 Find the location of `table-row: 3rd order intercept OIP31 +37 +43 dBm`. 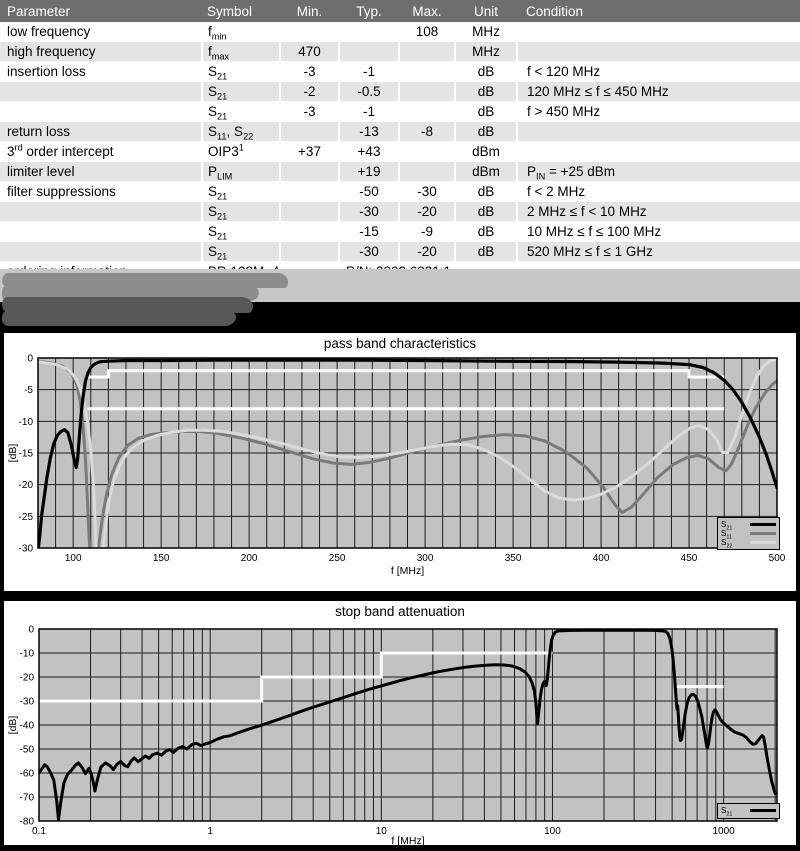

table-row: 3rd order intercept OIP31 +37 +43 dBm is located at coordinates (400, 151).